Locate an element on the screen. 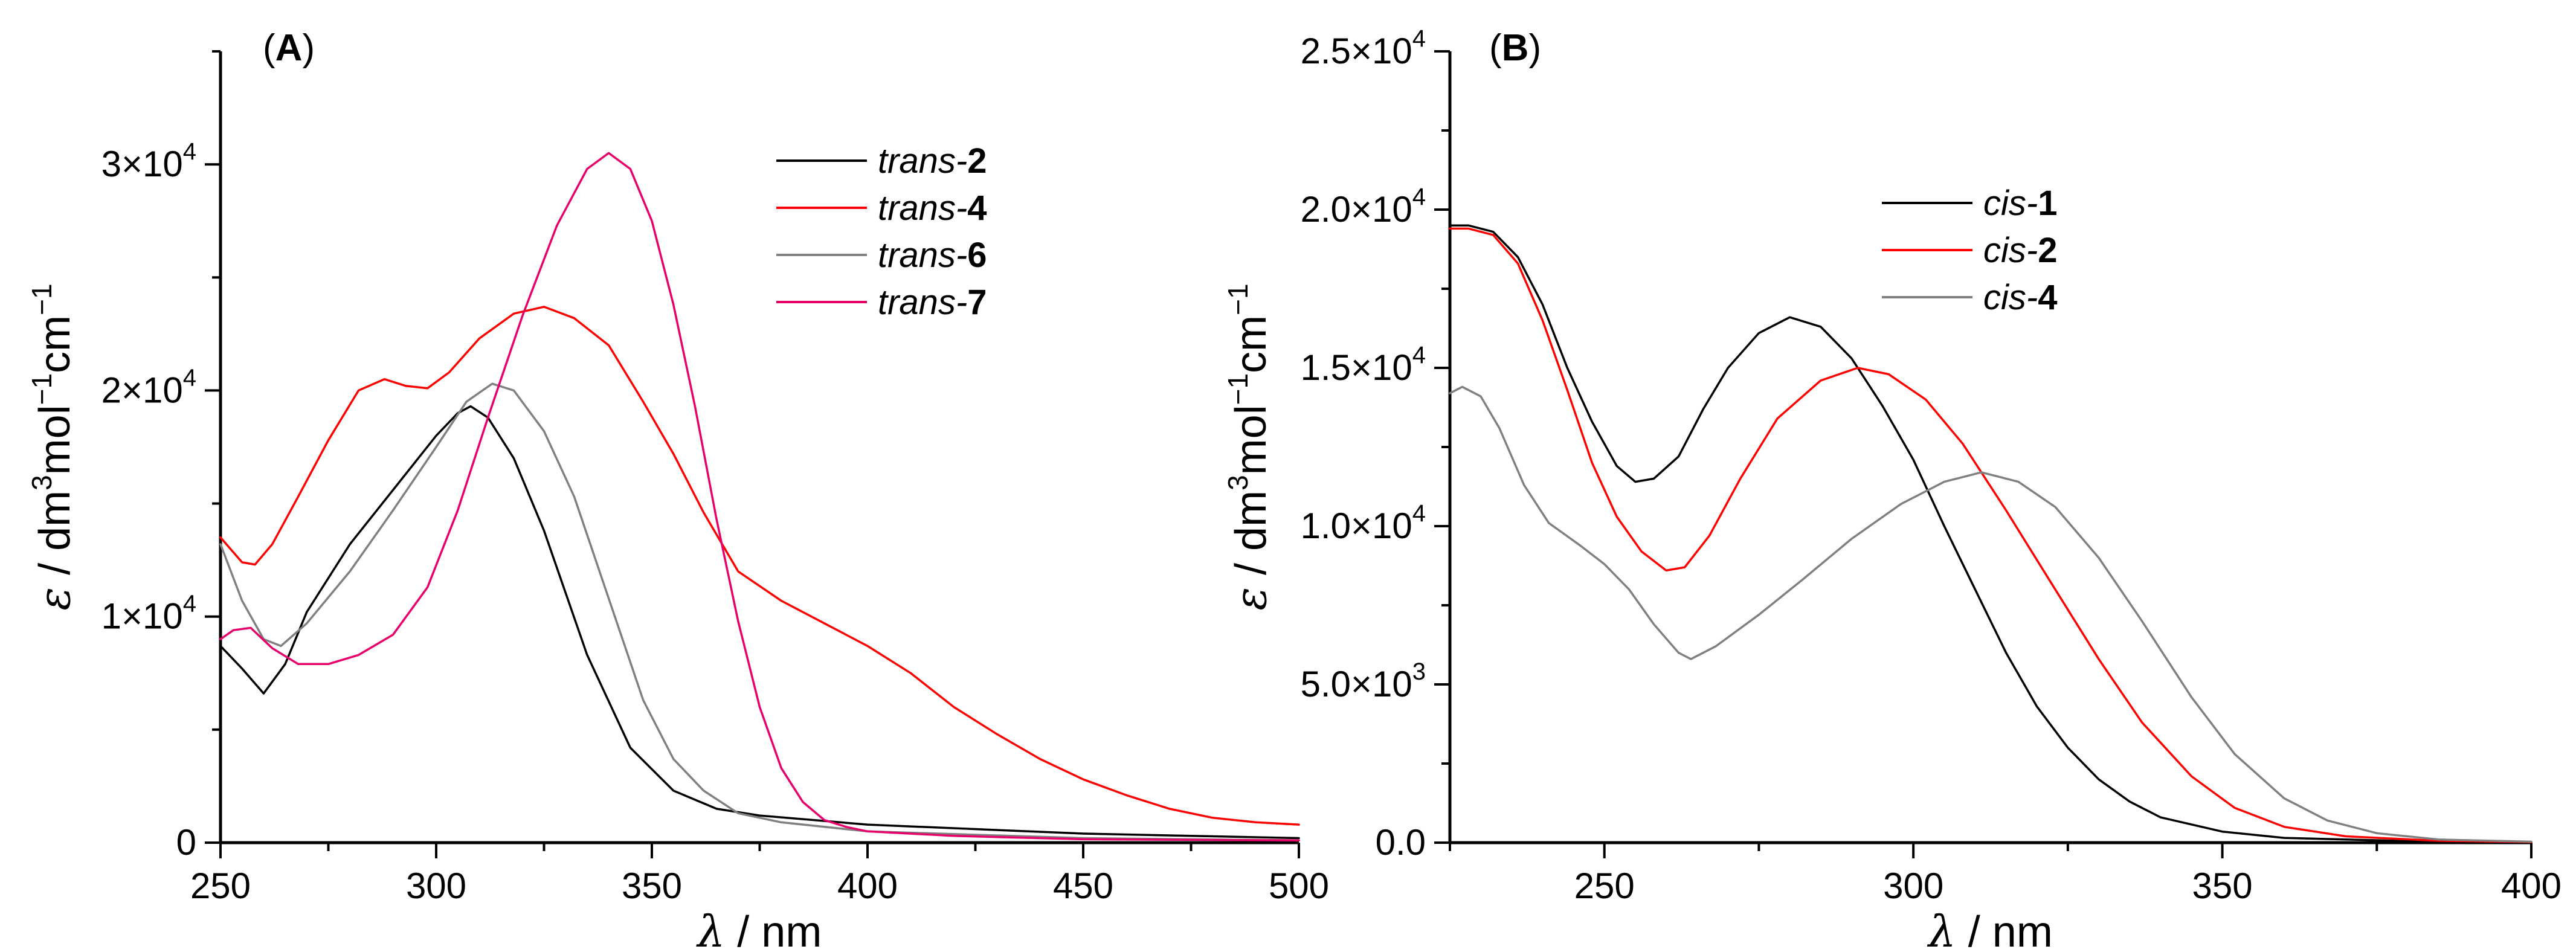 The width and height of the screenshot is (2576, 952). y-tick-label: 1.0×10⁴ is located at coordinates (1363, 523).